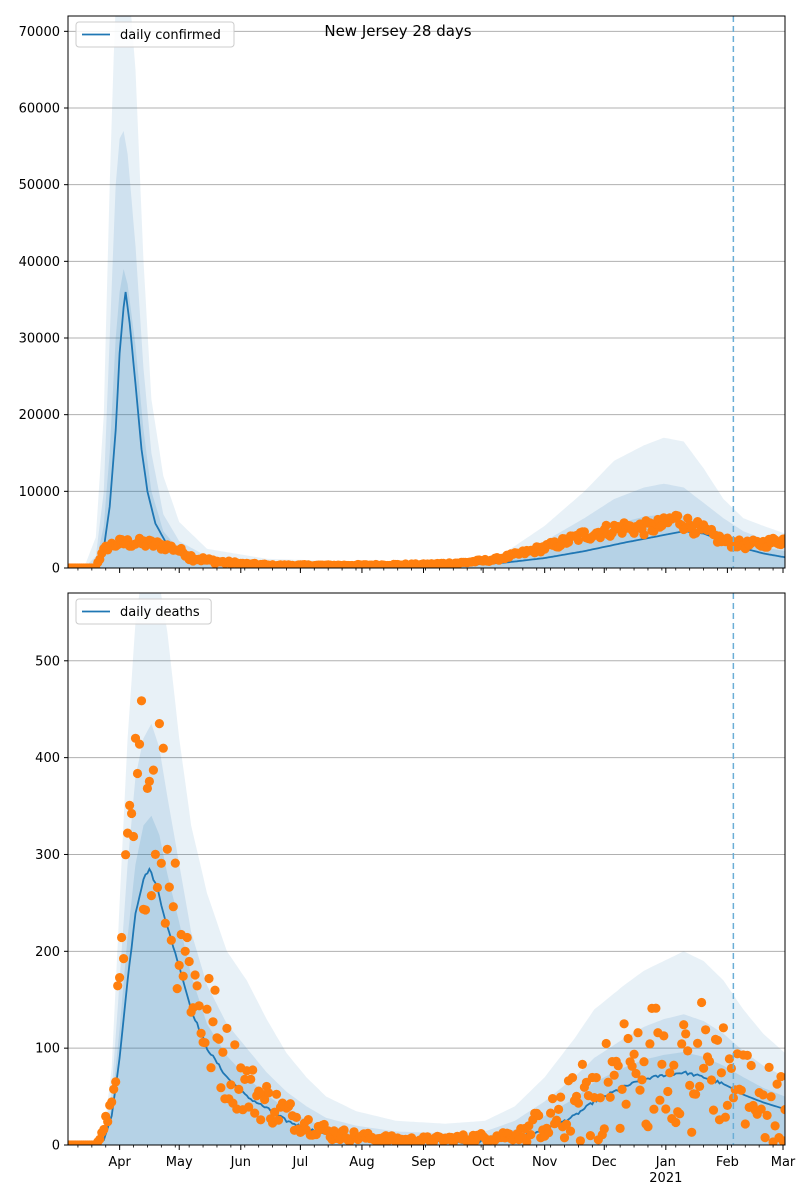 The image size is (800, 1200). I want to click on y-tick-label: 400, so click(47, 758).